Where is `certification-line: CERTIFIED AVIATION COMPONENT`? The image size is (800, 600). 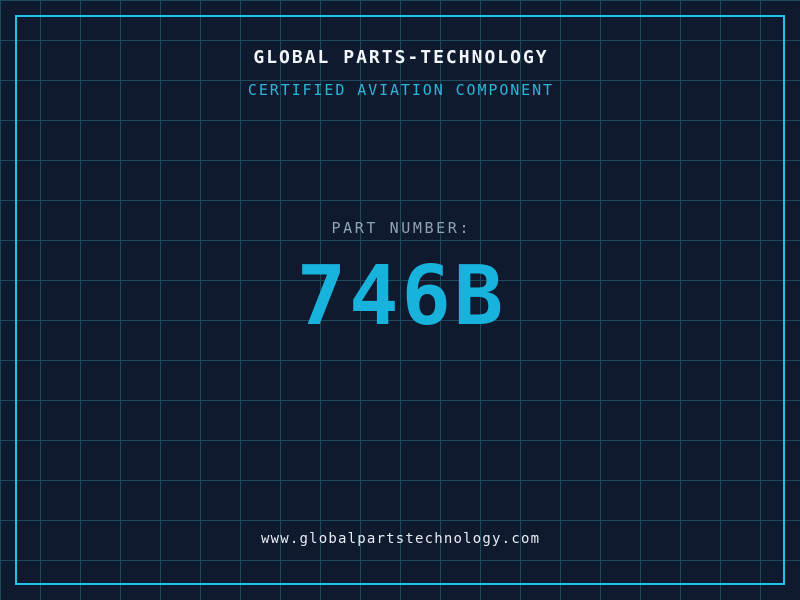
certification-line: CERTIFIED AVIATION COMPONENT is located at coordinates (400, 90).